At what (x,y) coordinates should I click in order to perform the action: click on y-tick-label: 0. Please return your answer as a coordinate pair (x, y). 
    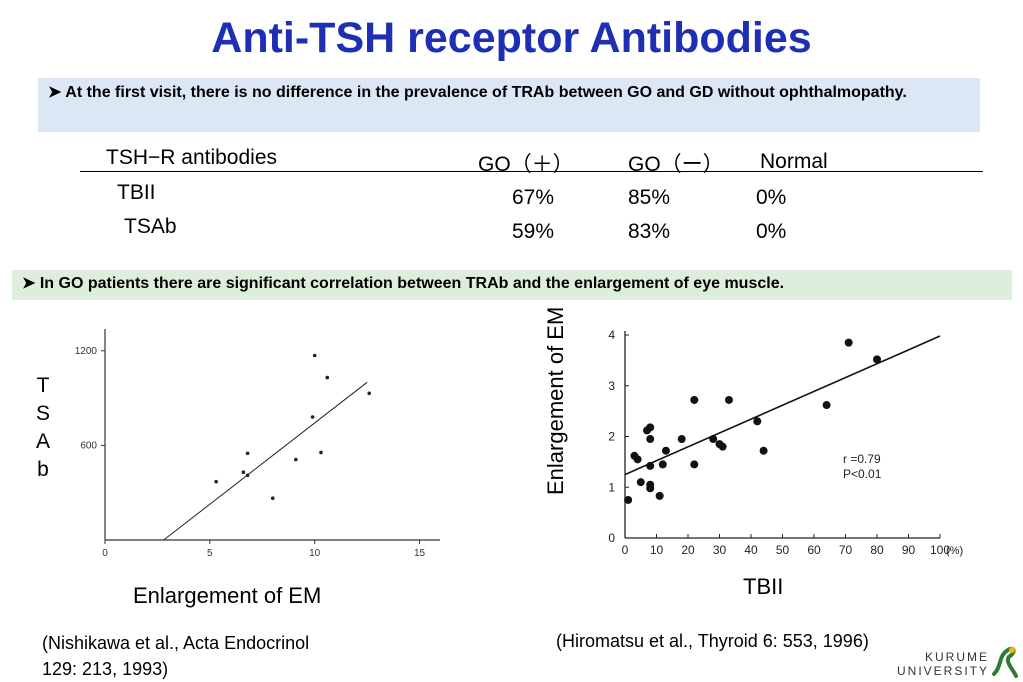
    Looking at the image, I should click on (611, 538).